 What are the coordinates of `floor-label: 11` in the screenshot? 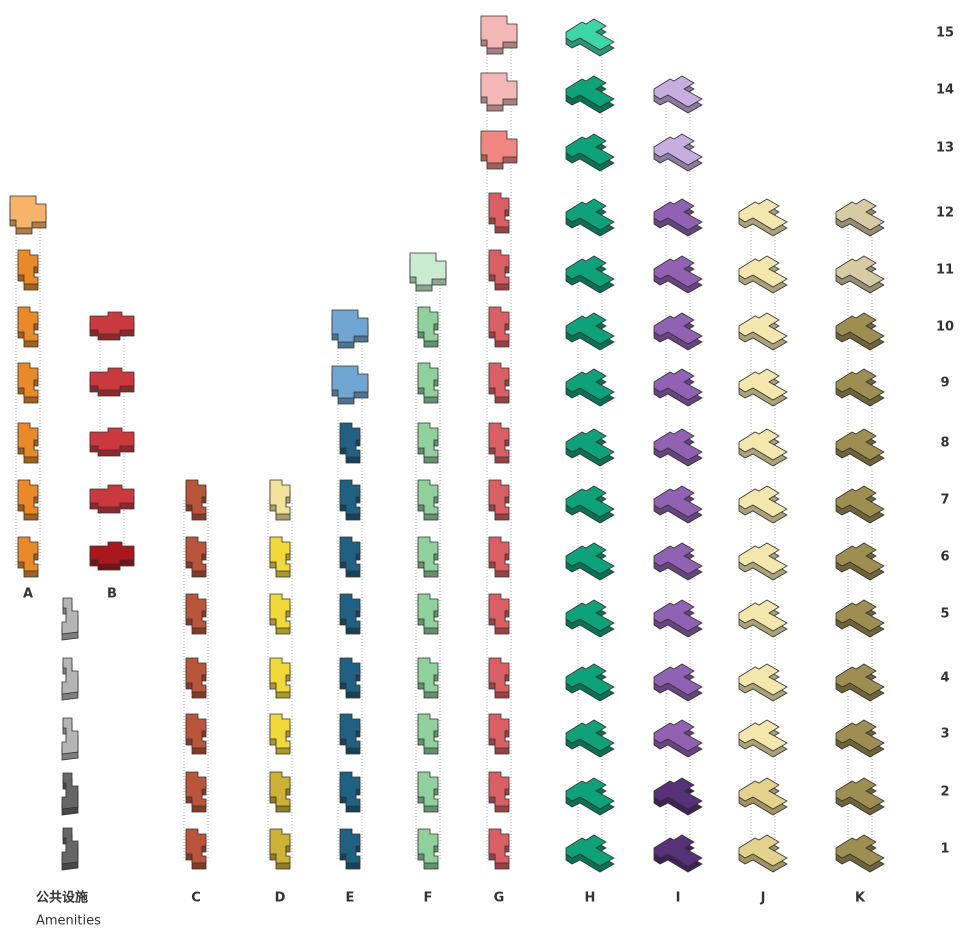 It's located at (945, 270).